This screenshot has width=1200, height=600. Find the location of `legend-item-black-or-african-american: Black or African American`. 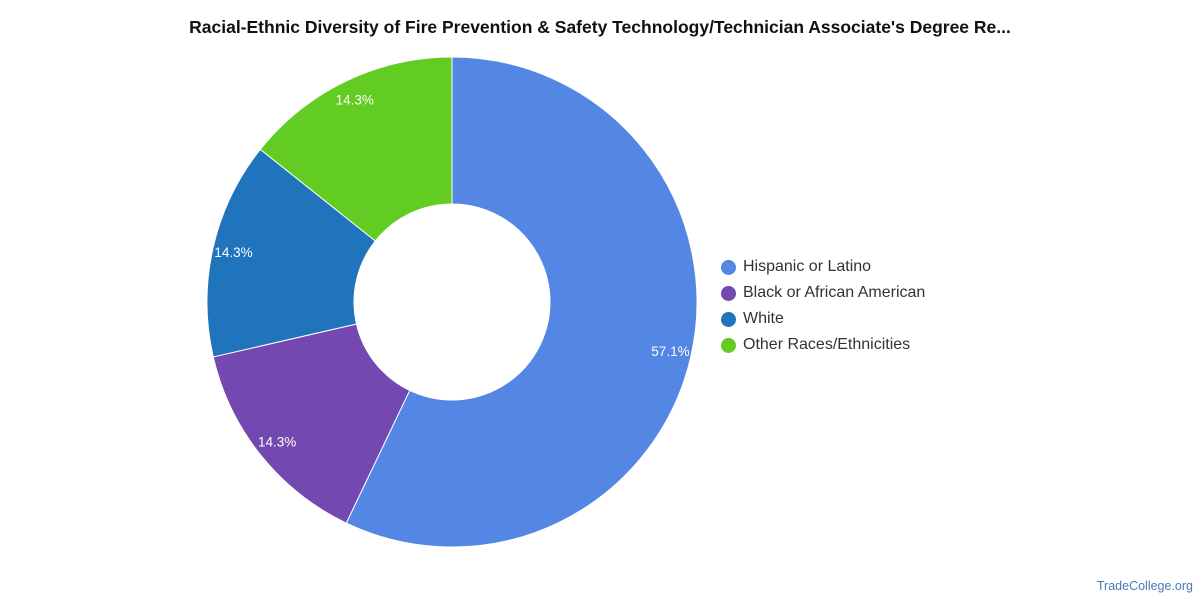

legend-item-black-or-african-american: Black or African American is located at coordinates (823, 293).